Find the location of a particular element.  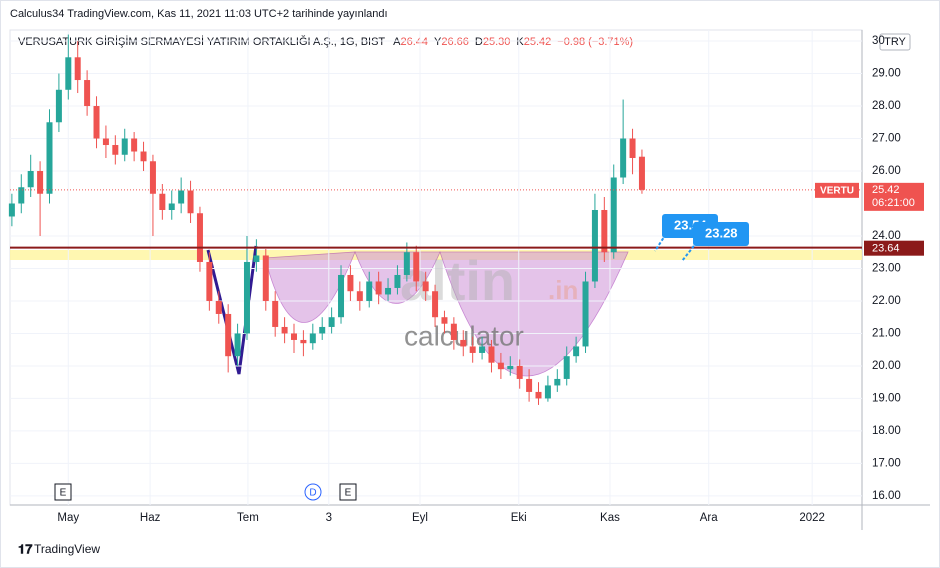

currency: TRY is located at coordinates (895, 42).